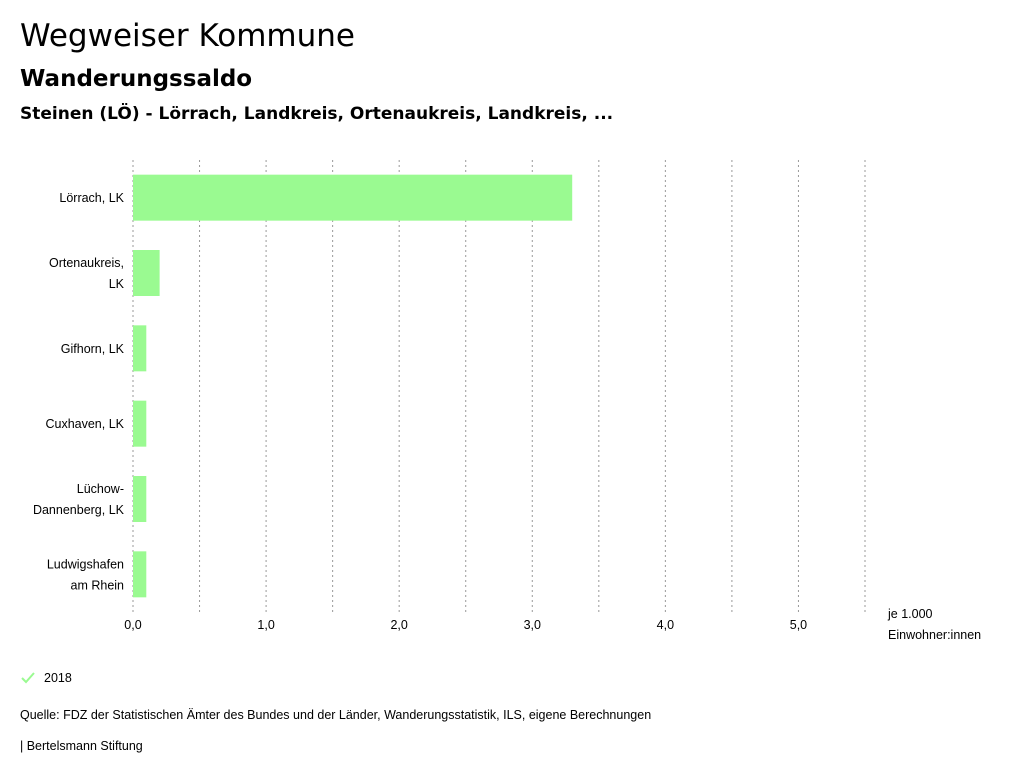 Image resolution: width=1024 pixels, height=780 pixels. I want to click on category-label-1-1: LK, so click(117, 284).